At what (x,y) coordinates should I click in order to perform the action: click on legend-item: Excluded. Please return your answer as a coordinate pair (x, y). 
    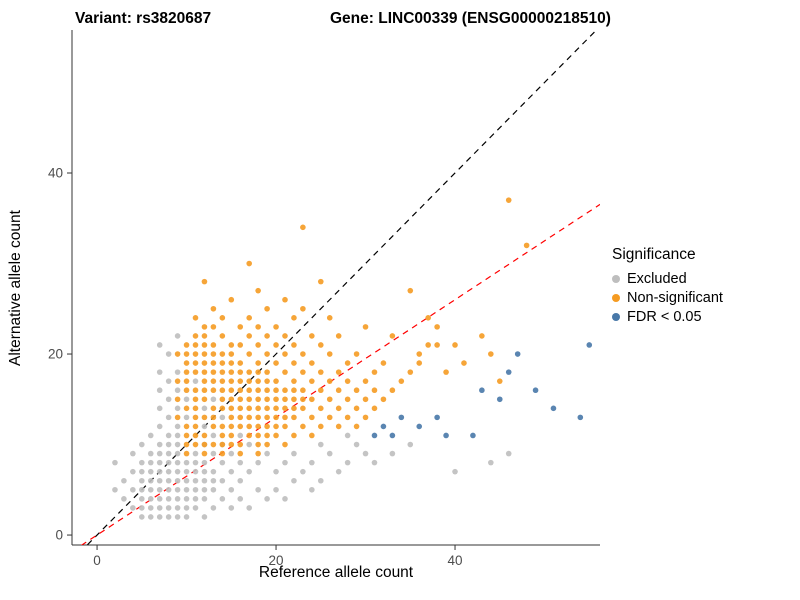
    Looking at the image, I should click on (667, 278).